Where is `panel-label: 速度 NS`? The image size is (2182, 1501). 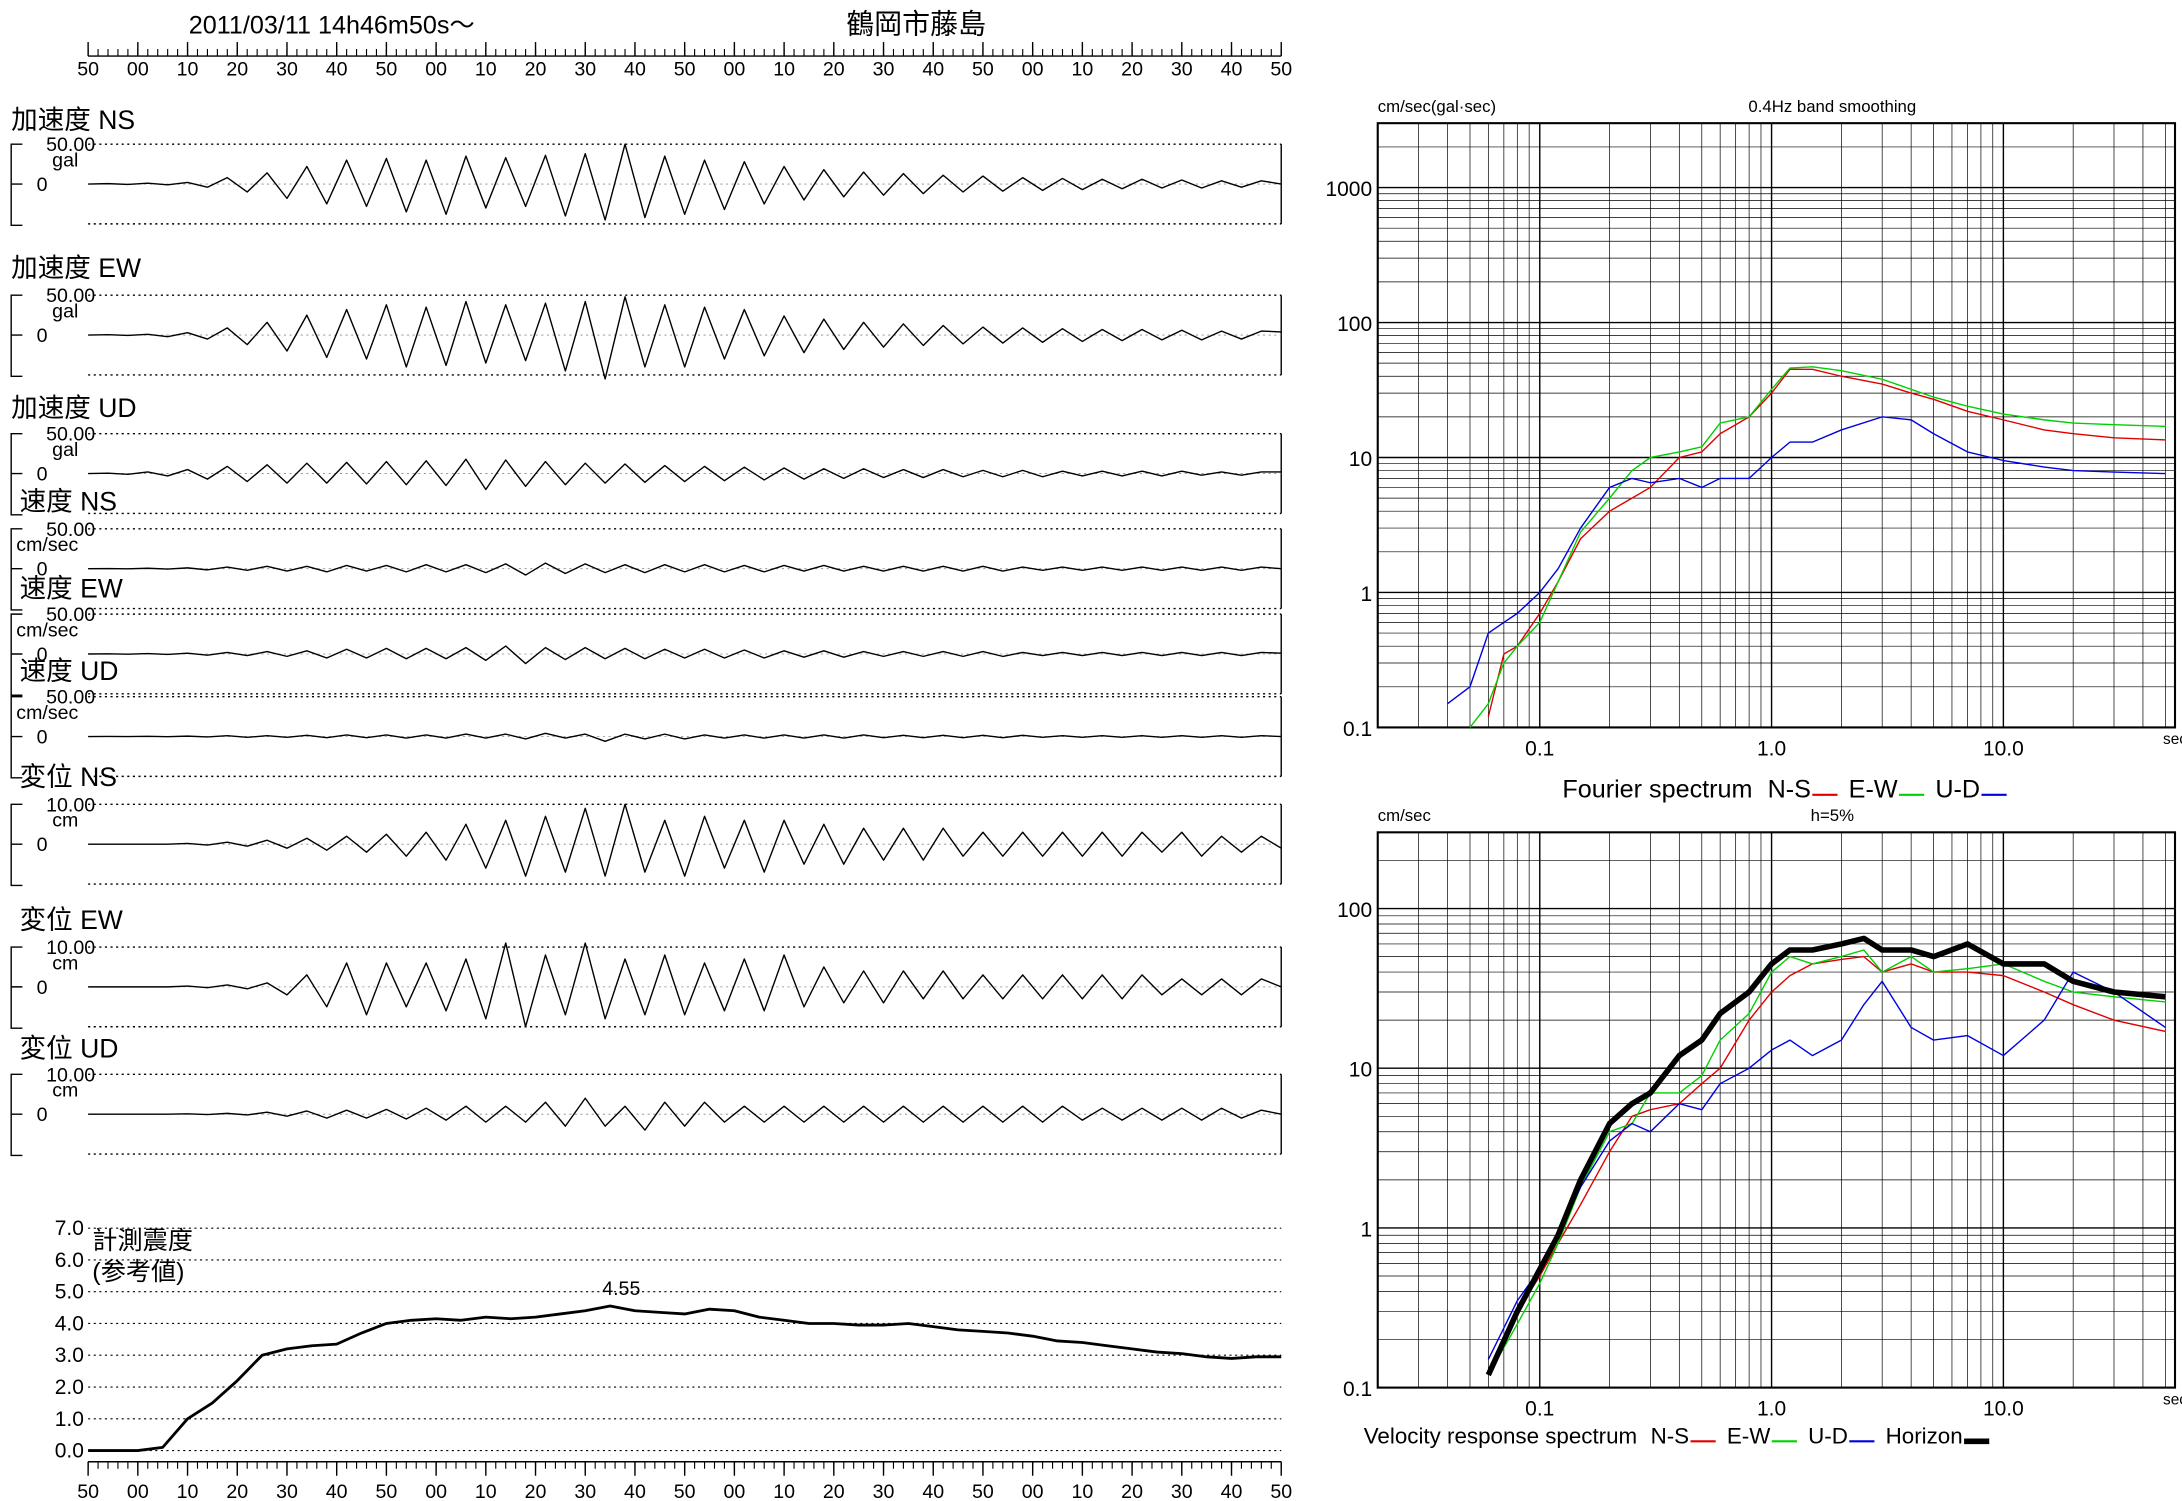 panel-label: 速度 NS is located at coordinates (68, 502).